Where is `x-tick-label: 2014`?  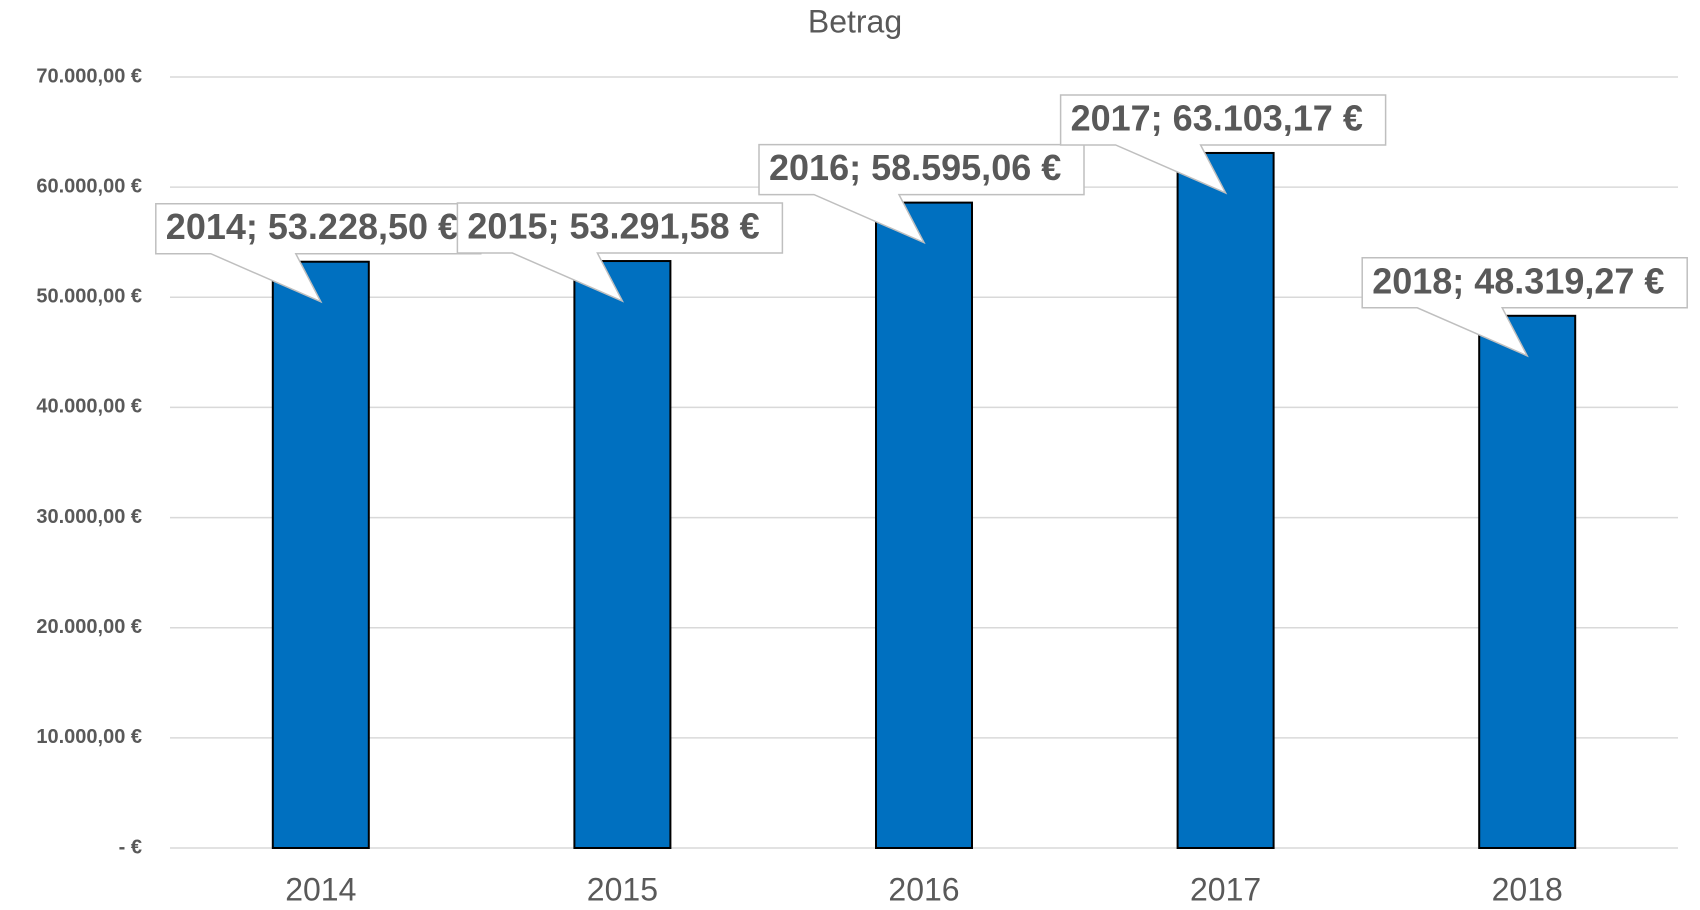 x-tick-label: 2014 is located at coordinates (320, 889).